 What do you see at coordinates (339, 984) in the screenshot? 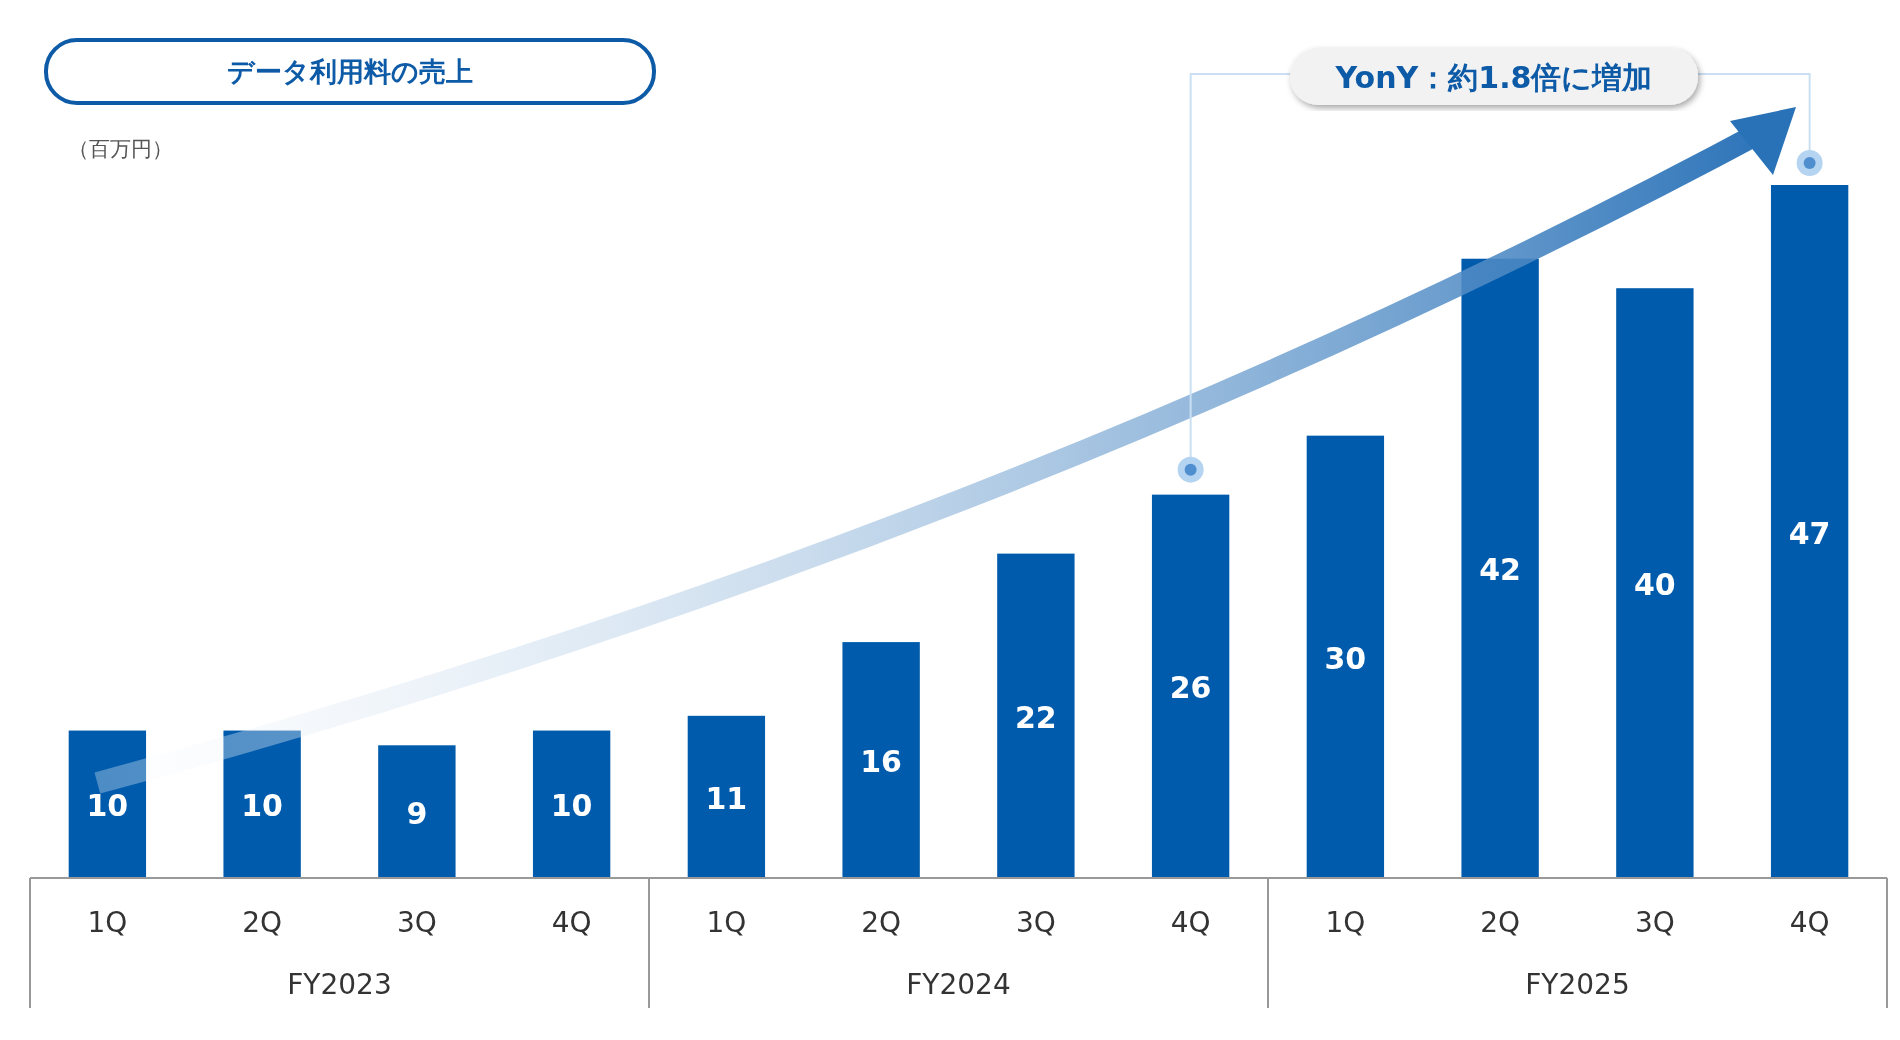
I see `text: FY2023` at bounding box center [339, 984].